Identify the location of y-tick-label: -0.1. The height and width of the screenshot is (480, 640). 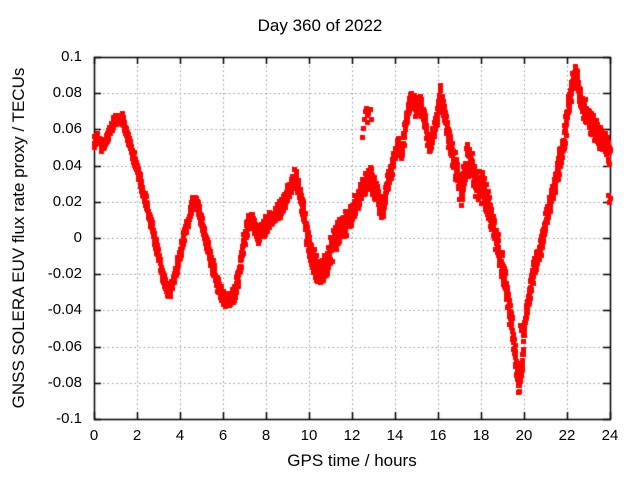
(69, 418).